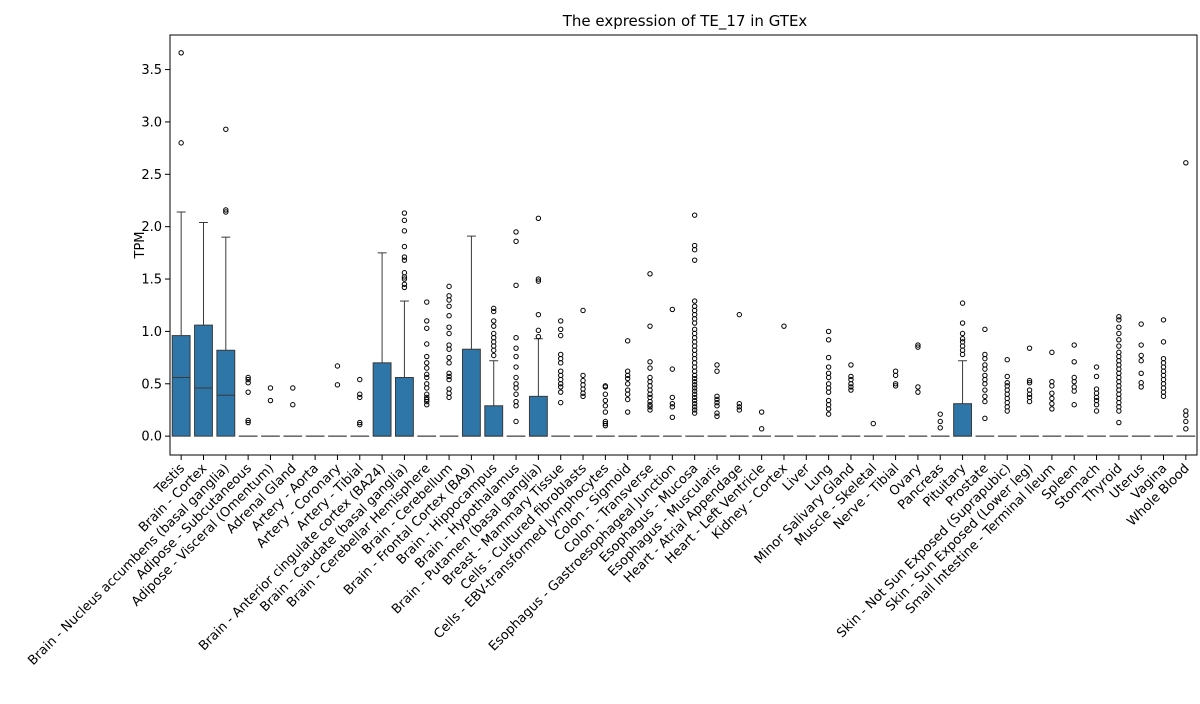 The width and height of the screenshot is (1200, 704). I want to click on y-tick-label: 1.5, so click(151, 280).